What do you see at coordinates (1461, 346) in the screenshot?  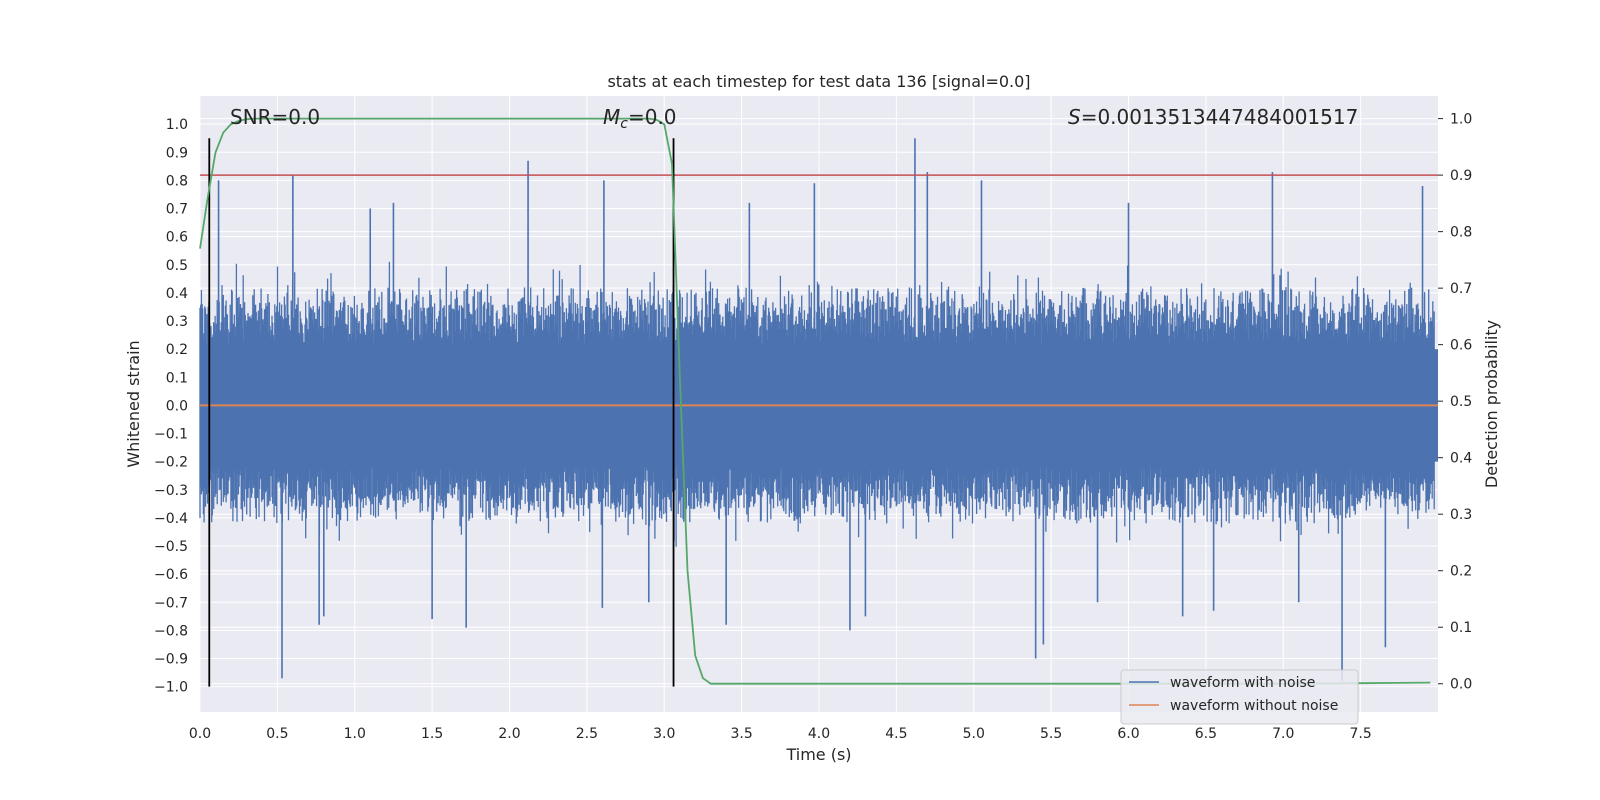 I see `y-right-tick-label: 0.6` at bounding box center [1461, 346].